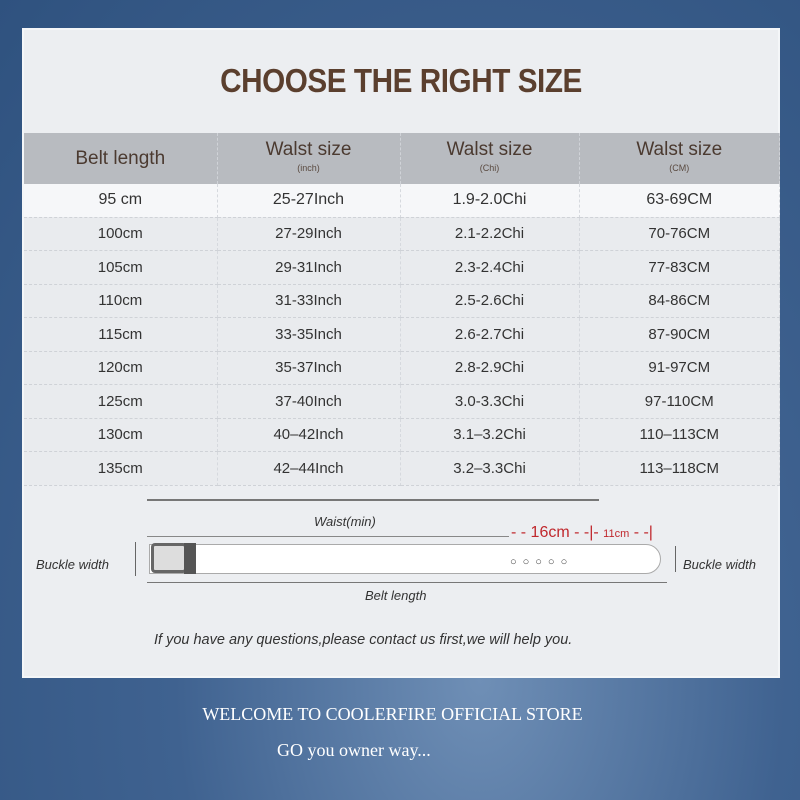  I want to click on table-cell: 29-31Inch, so click(309, 267).